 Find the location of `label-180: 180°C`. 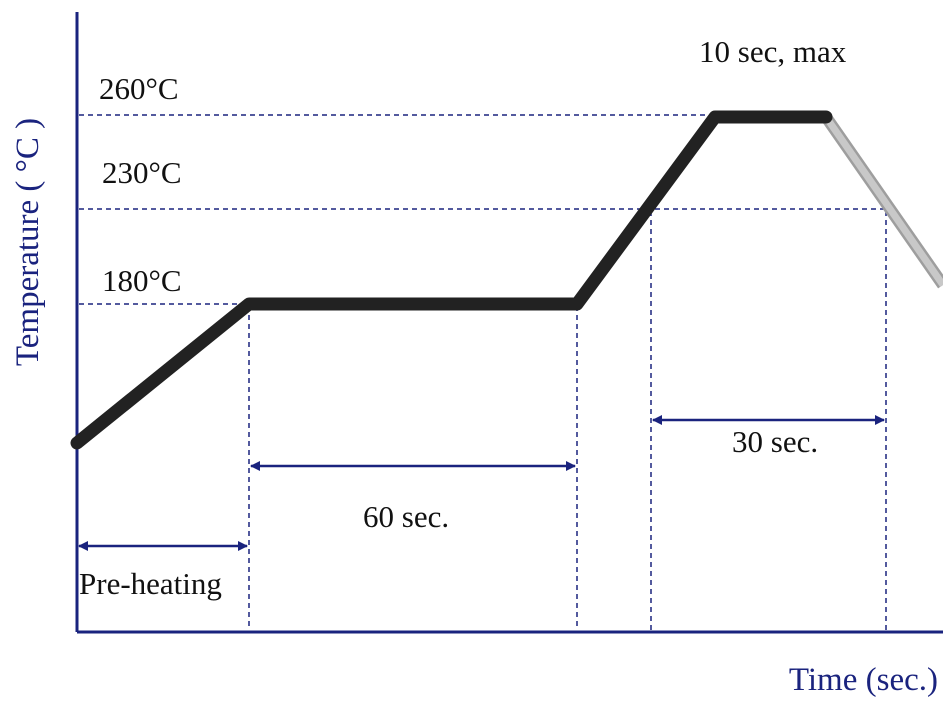

label-180: 180°C is located at coordinates (142, 280).